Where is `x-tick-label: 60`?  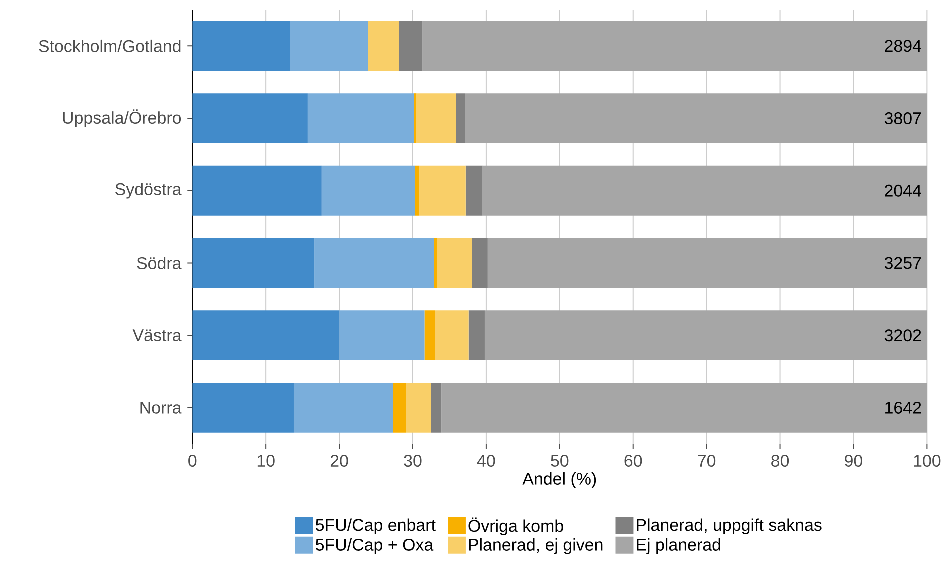 x-tick-label: 60 is located at coordinates (633, 461).